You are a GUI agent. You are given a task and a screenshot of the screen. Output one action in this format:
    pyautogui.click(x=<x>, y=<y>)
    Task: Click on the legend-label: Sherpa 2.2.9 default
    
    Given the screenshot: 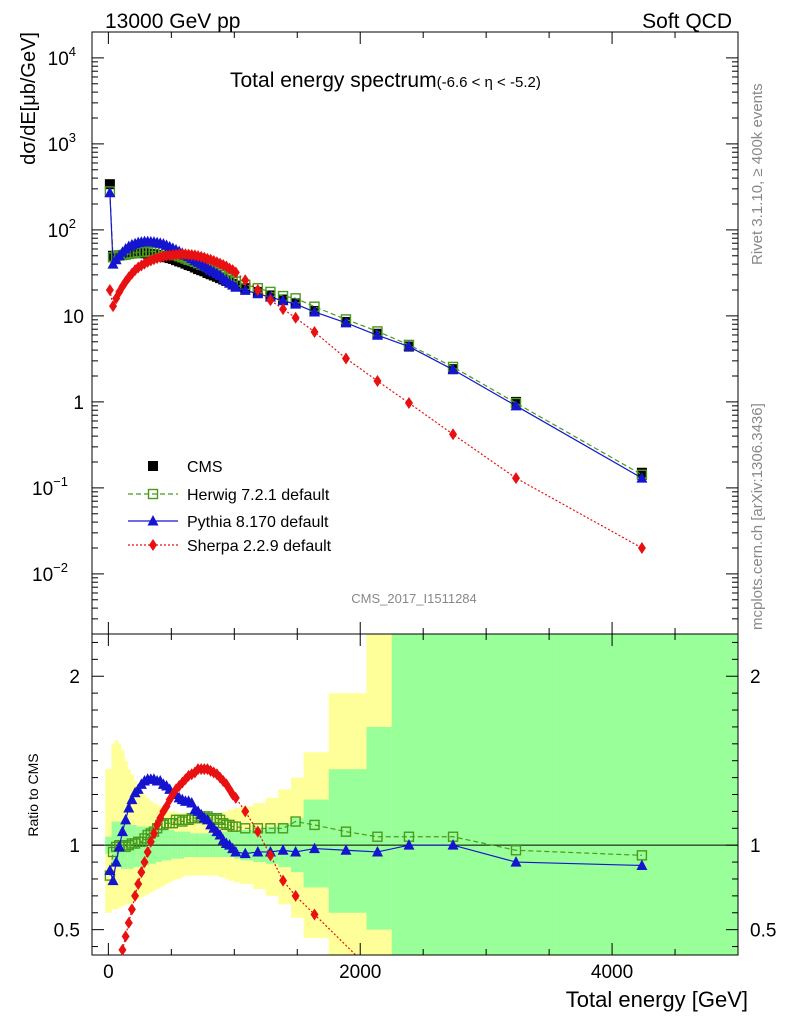 What is the action you would take?
    pyautogui.click(x=259, y=546)
    